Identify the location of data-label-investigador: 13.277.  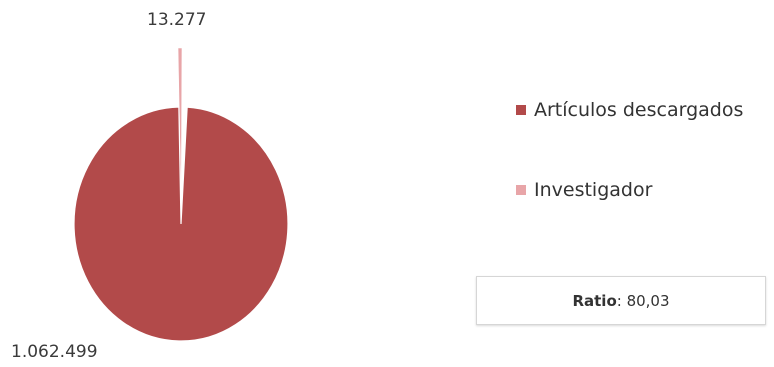
(177, 20).